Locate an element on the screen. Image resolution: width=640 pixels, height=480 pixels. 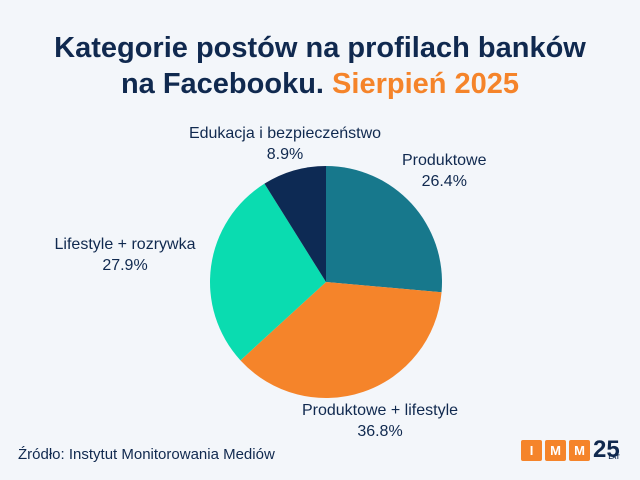
label-produktowe: Produktowe 26.4% is located at coordinates (444, 171).